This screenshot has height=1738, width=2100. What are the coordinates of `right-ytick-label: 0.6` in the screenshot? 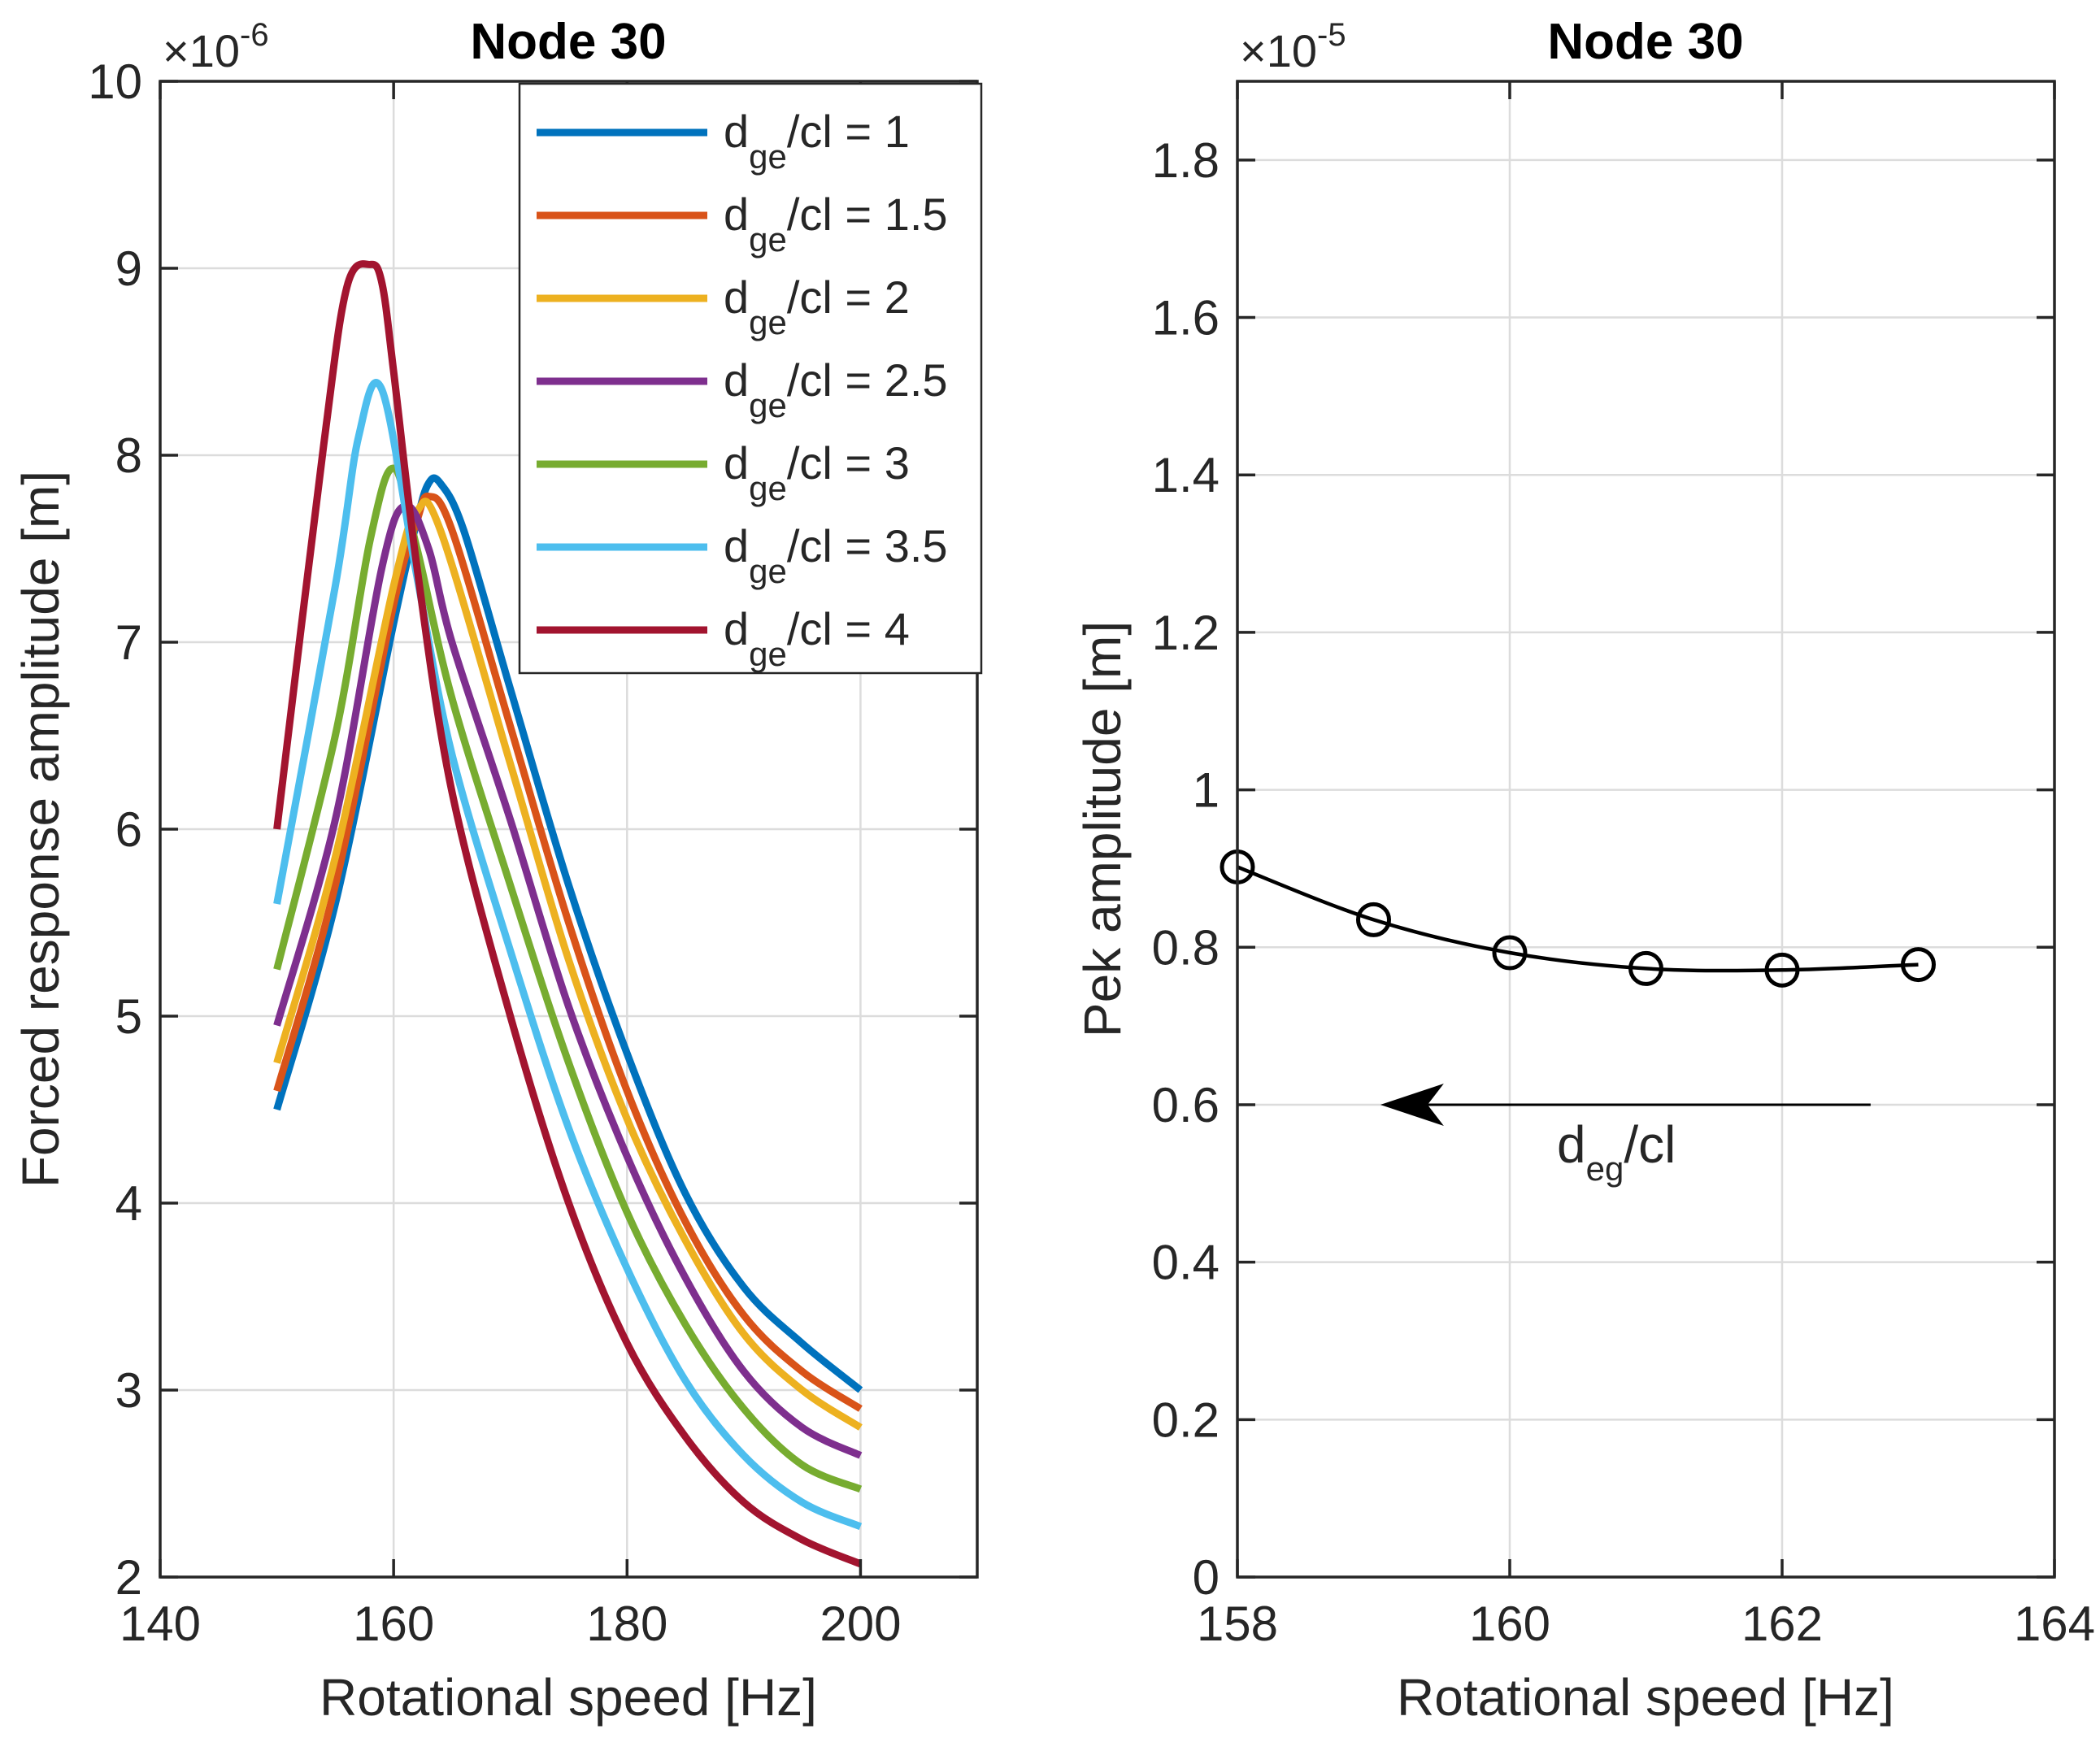 It's located at (1186, 1105).